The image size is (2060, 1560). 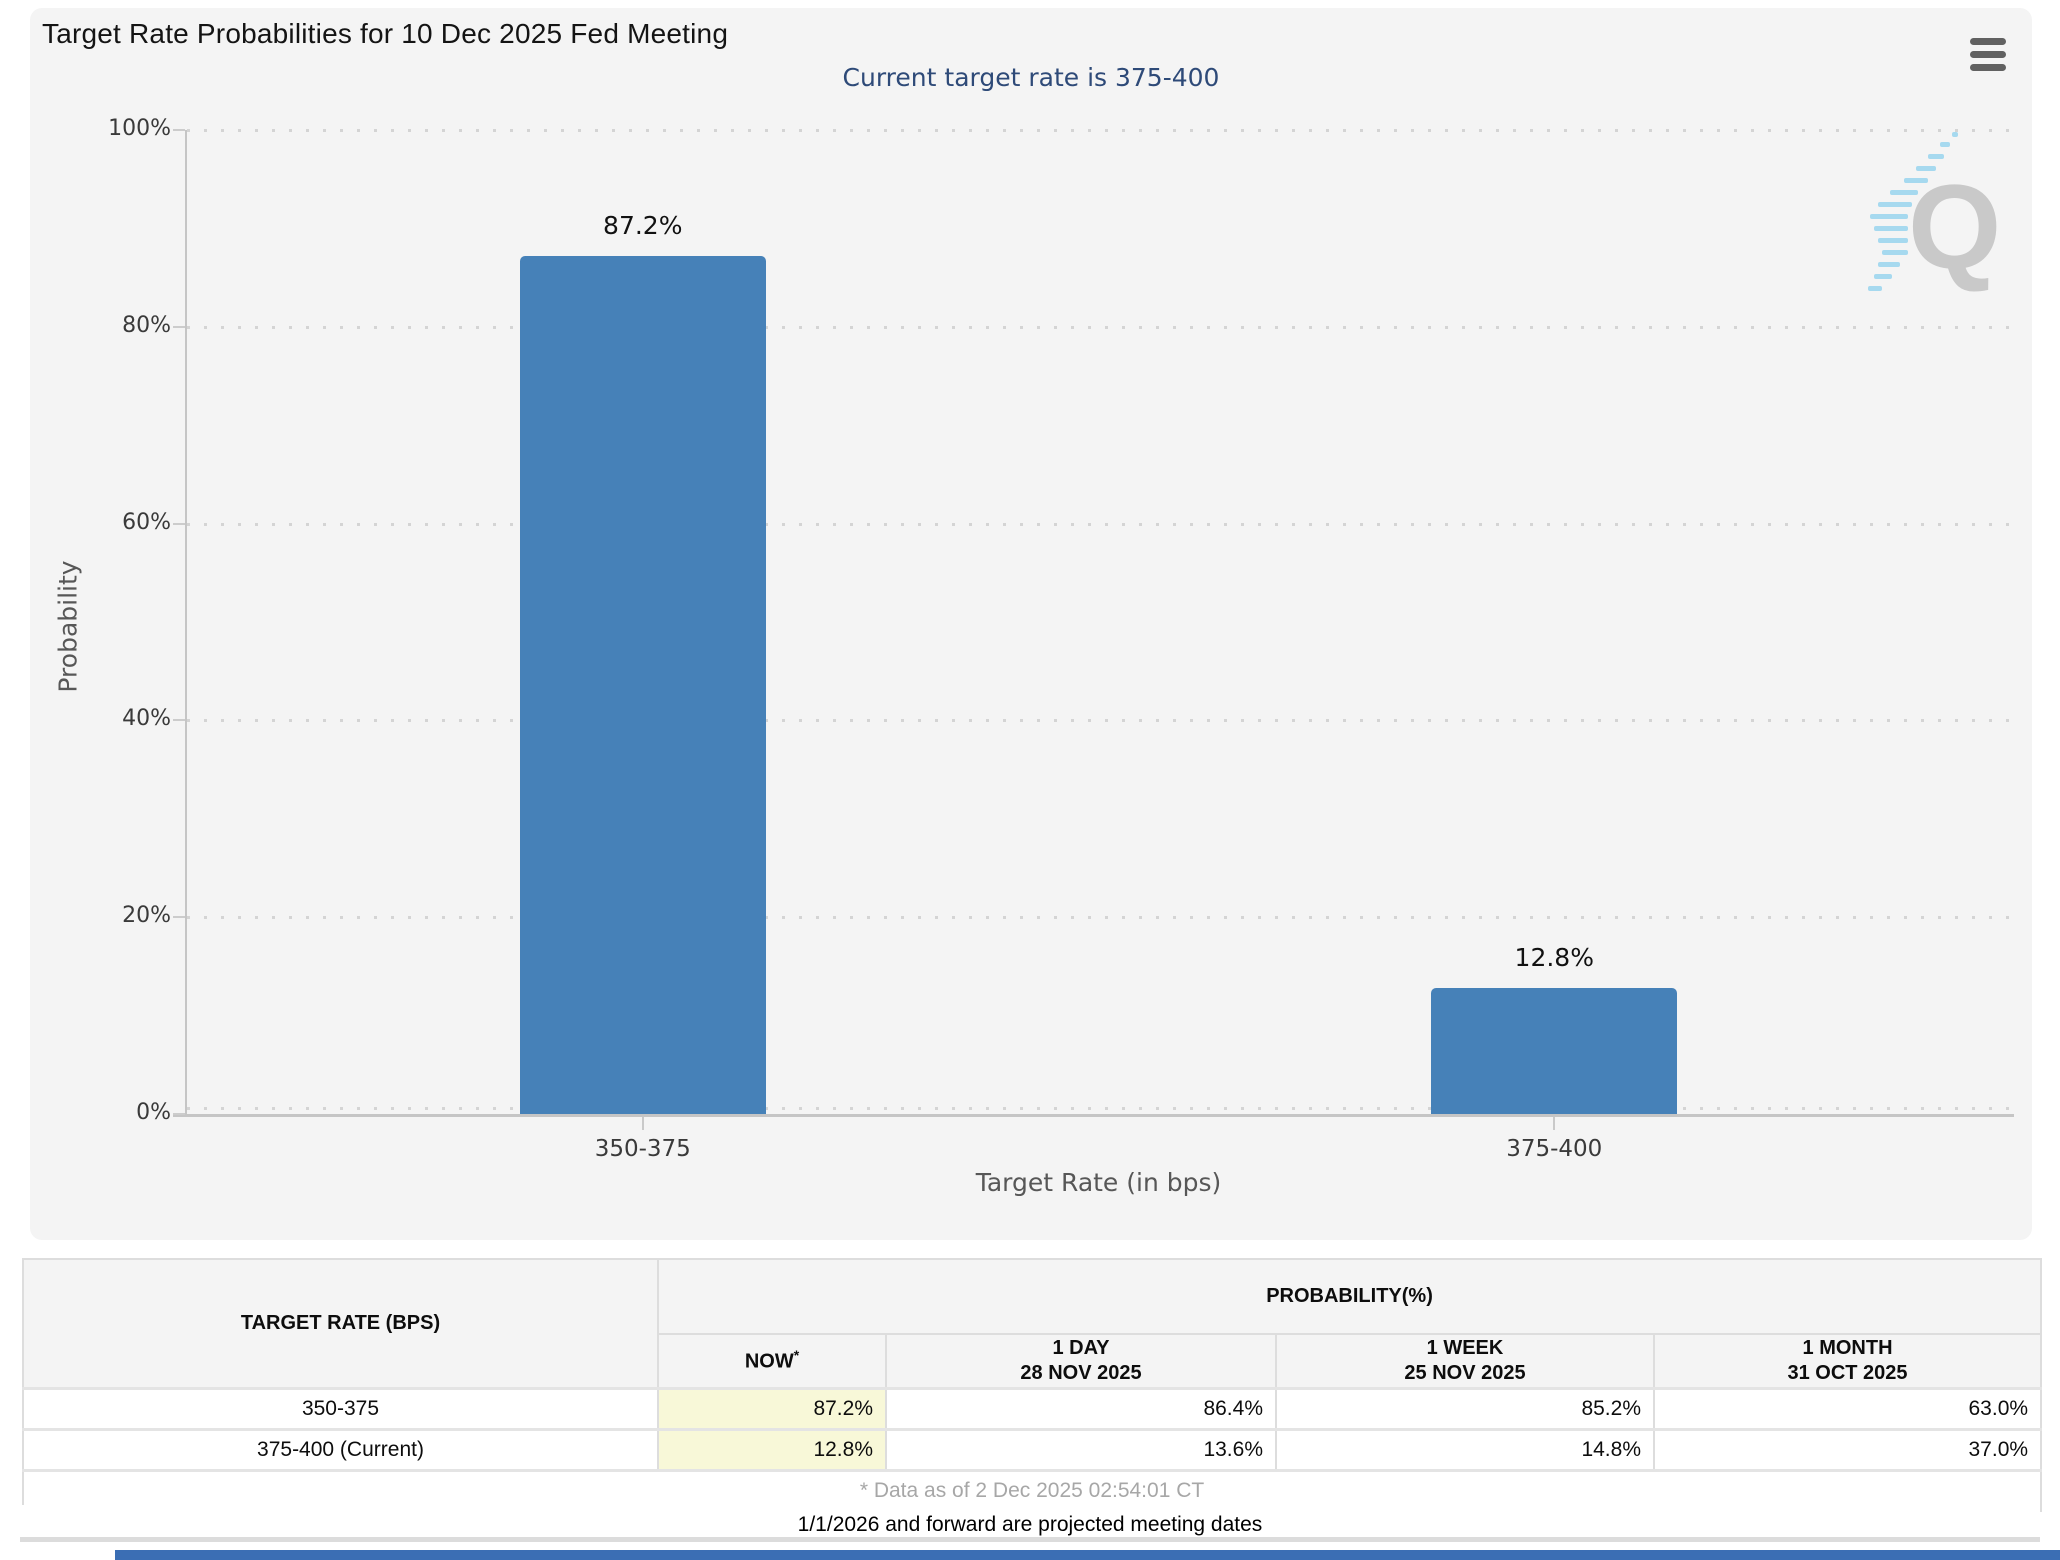 I want to click on cell-1day: 13.6%, so click(x=1081, y=1450).